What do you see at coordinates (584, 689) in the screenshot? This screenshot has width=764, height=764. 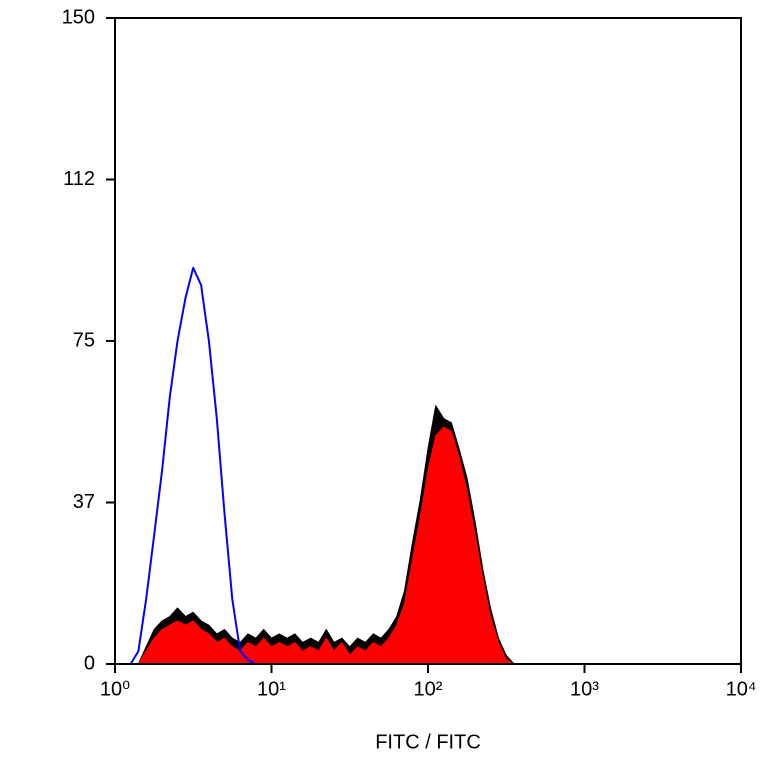 I see `x-tick-label: 10³` at bounding box center [584, 689].